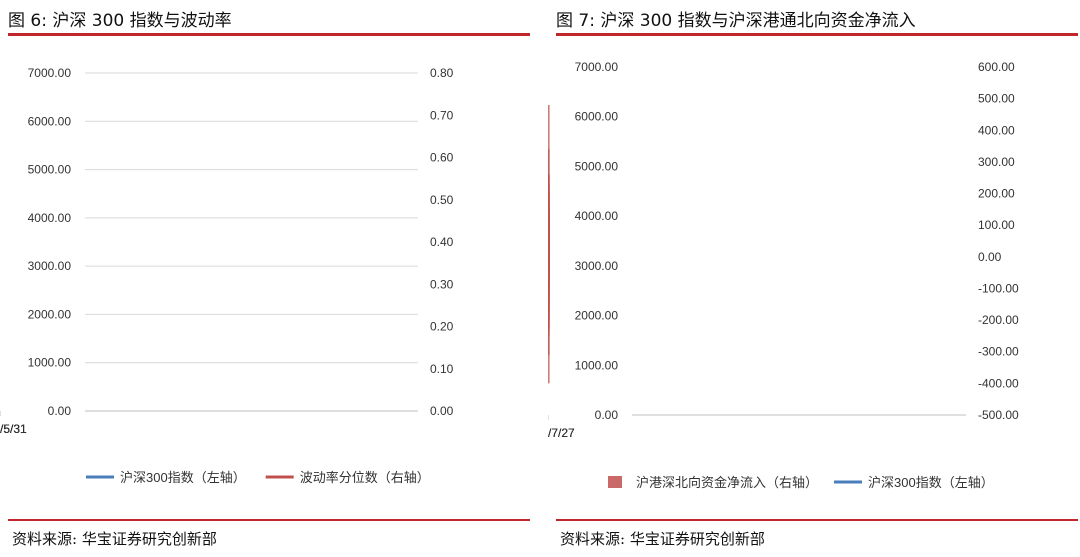 The height and width of the screenshot is (557, 1080). I want to click on x-tick-label: 2019/5/31, so click(13, 429).